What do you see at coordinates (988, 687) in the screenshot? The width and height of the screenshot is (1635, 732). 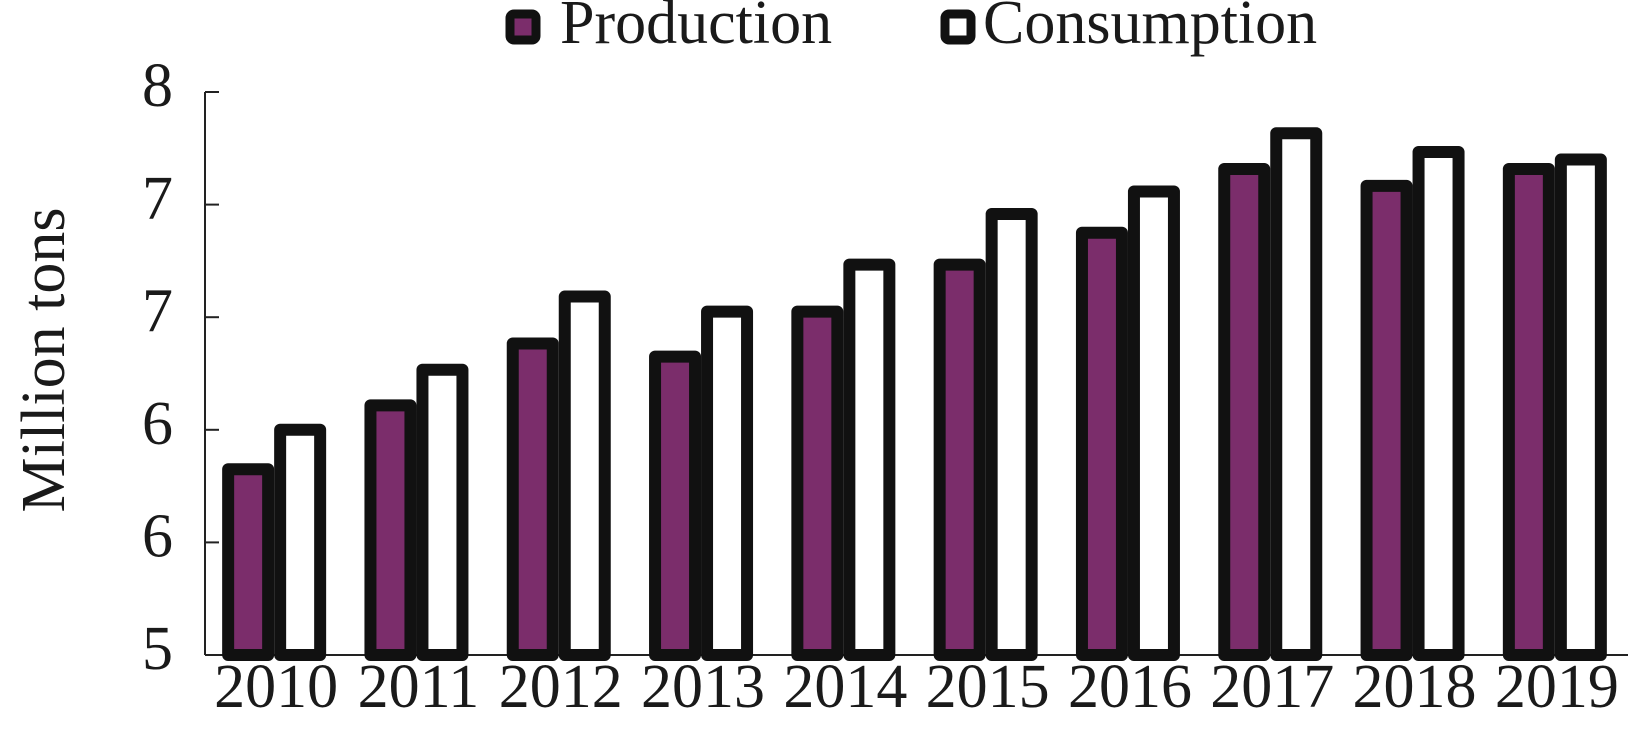 I see `x-tick-label: 2015` at bounding box center [988, 687].